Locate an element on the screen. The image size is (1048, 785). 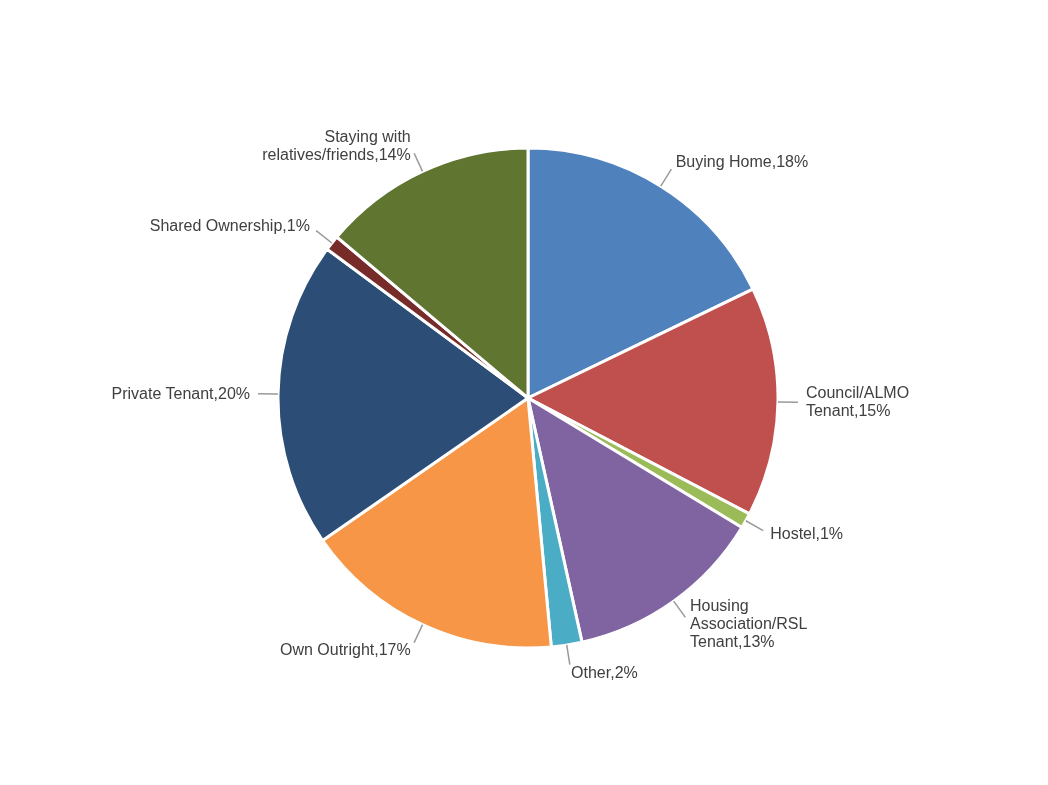
slice-label: Hostel,1% is located at coordinates (807, 534).